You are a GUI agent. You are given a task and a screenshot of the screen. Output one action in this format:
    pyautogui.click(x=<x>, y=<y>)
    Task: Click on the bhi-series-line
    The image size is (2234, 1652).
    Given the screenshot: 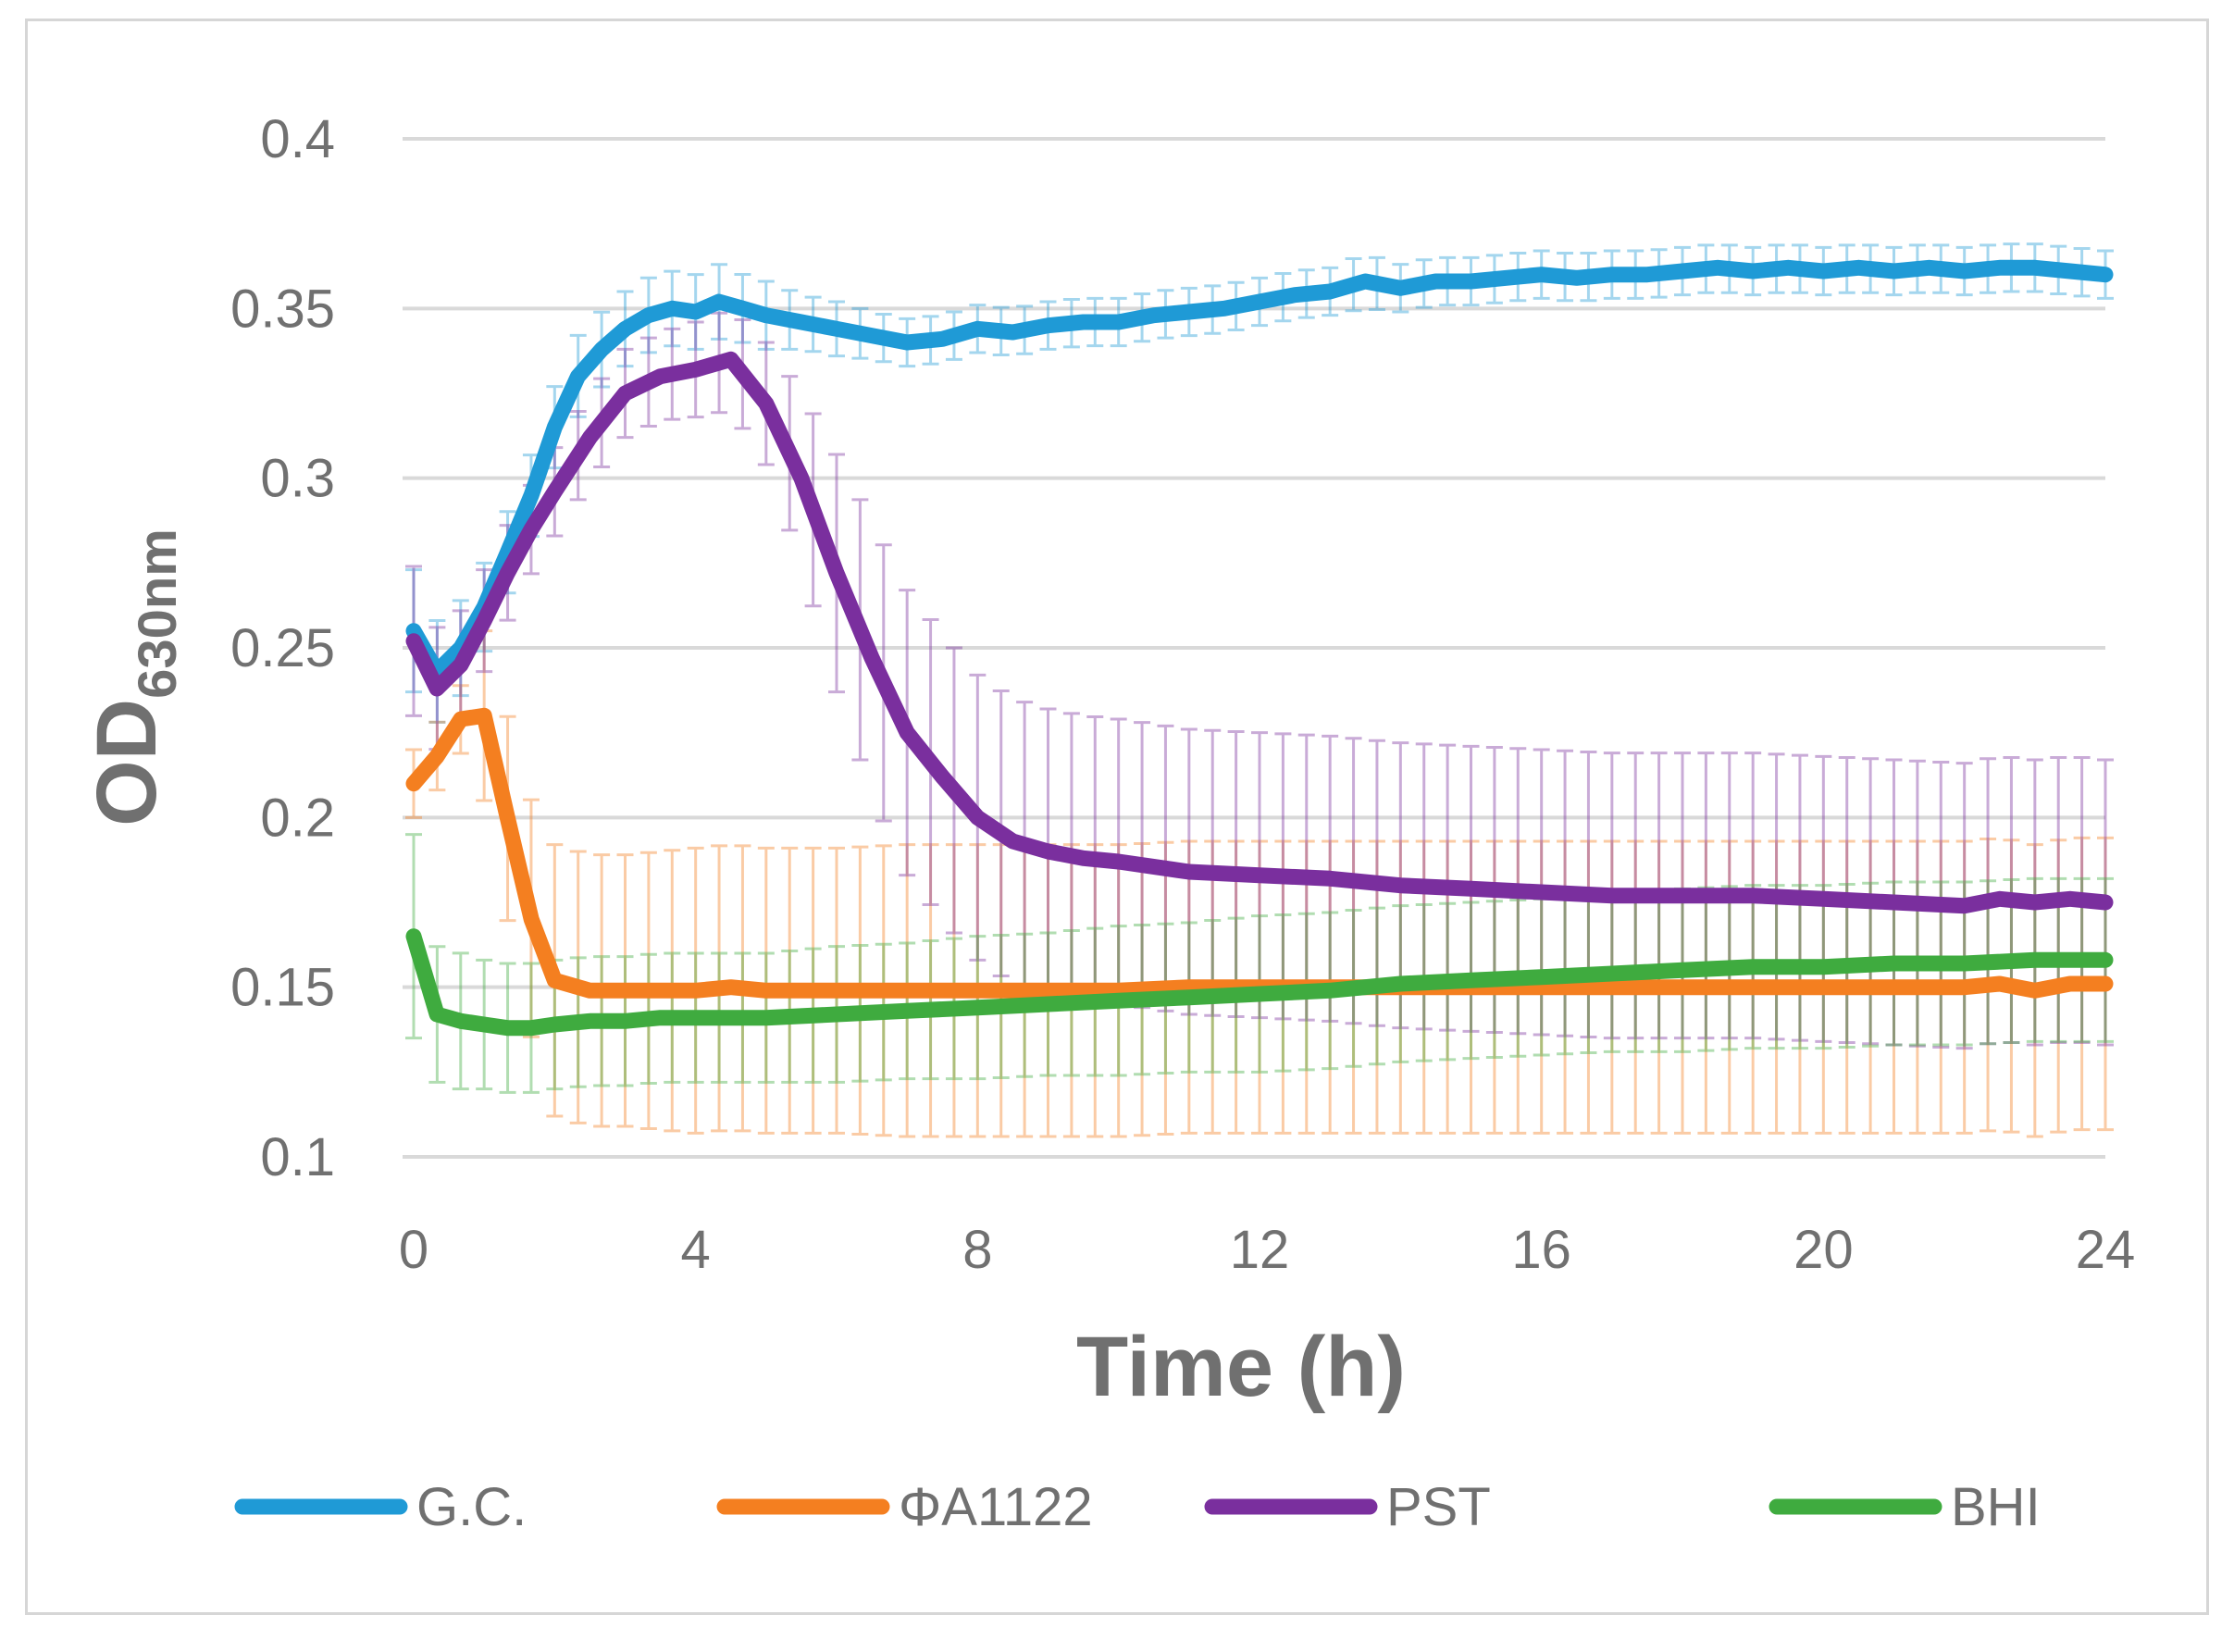 What is the action you would take?
    pyautogui.click(x=1259, y=982)
    